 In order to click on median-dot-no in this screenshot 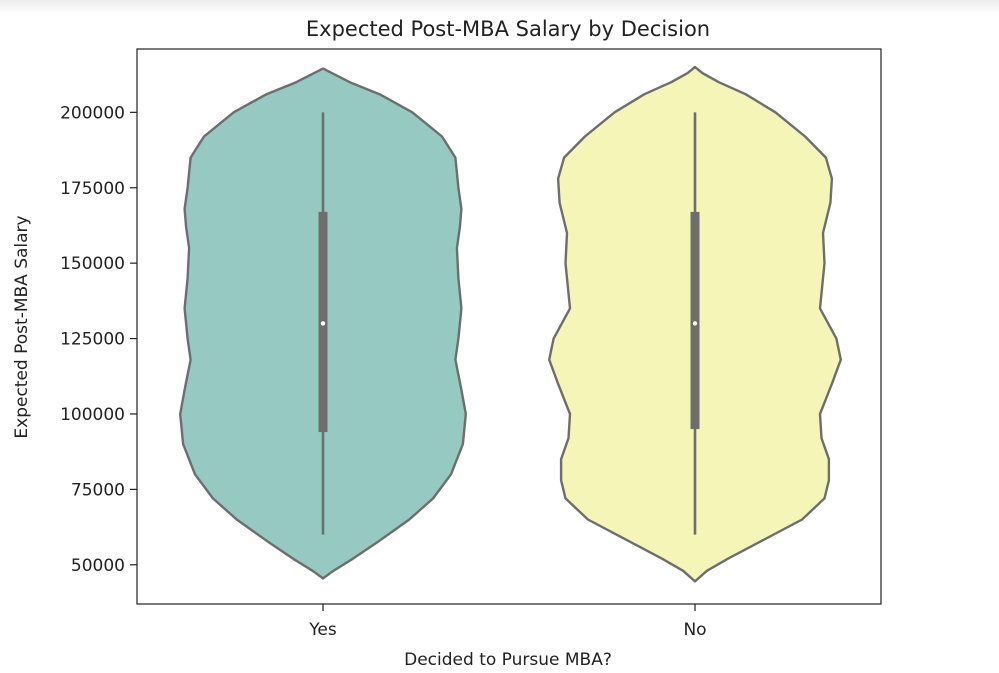, I will do `click(695, 323)`.